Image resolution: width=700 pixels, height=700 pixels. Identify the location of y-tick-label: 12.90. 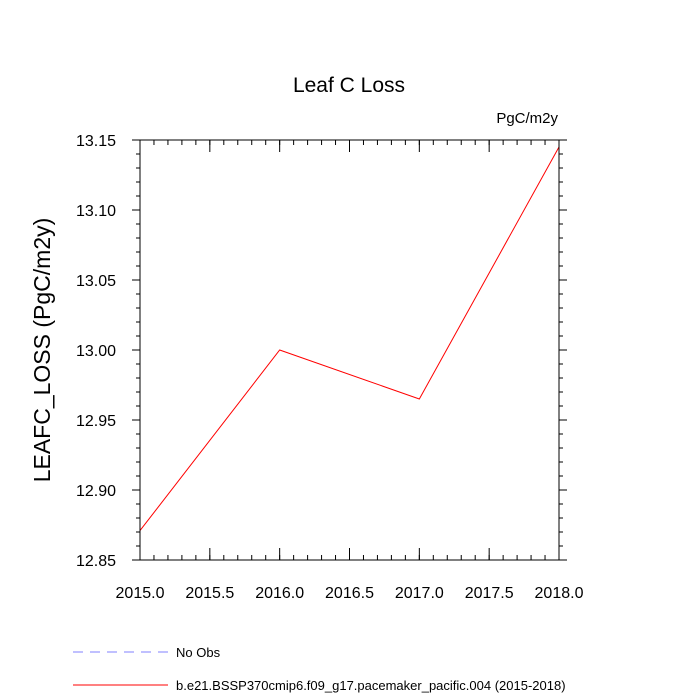
(96, 491).